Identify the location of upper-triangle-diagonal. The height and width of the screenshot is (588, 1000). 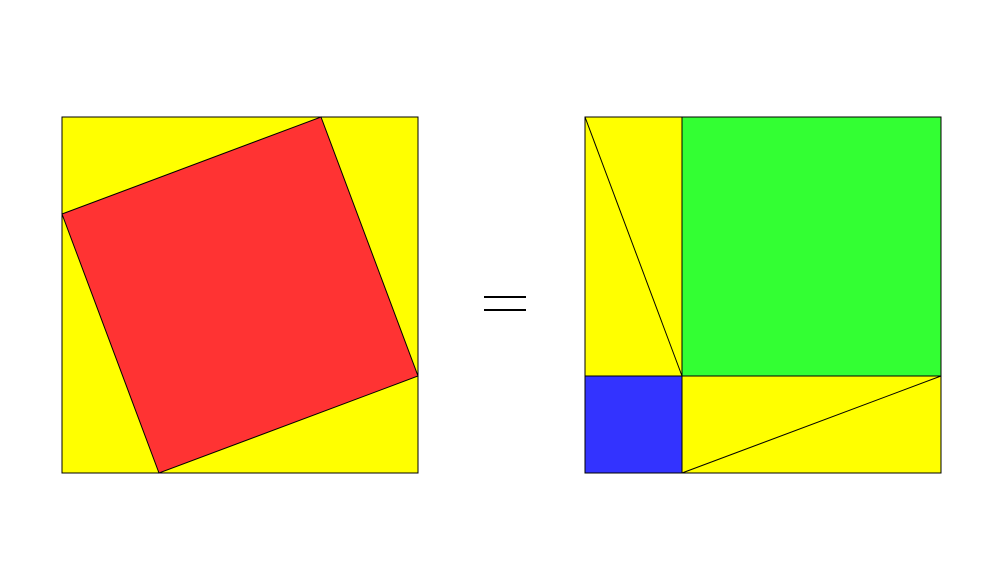
(633, 246).